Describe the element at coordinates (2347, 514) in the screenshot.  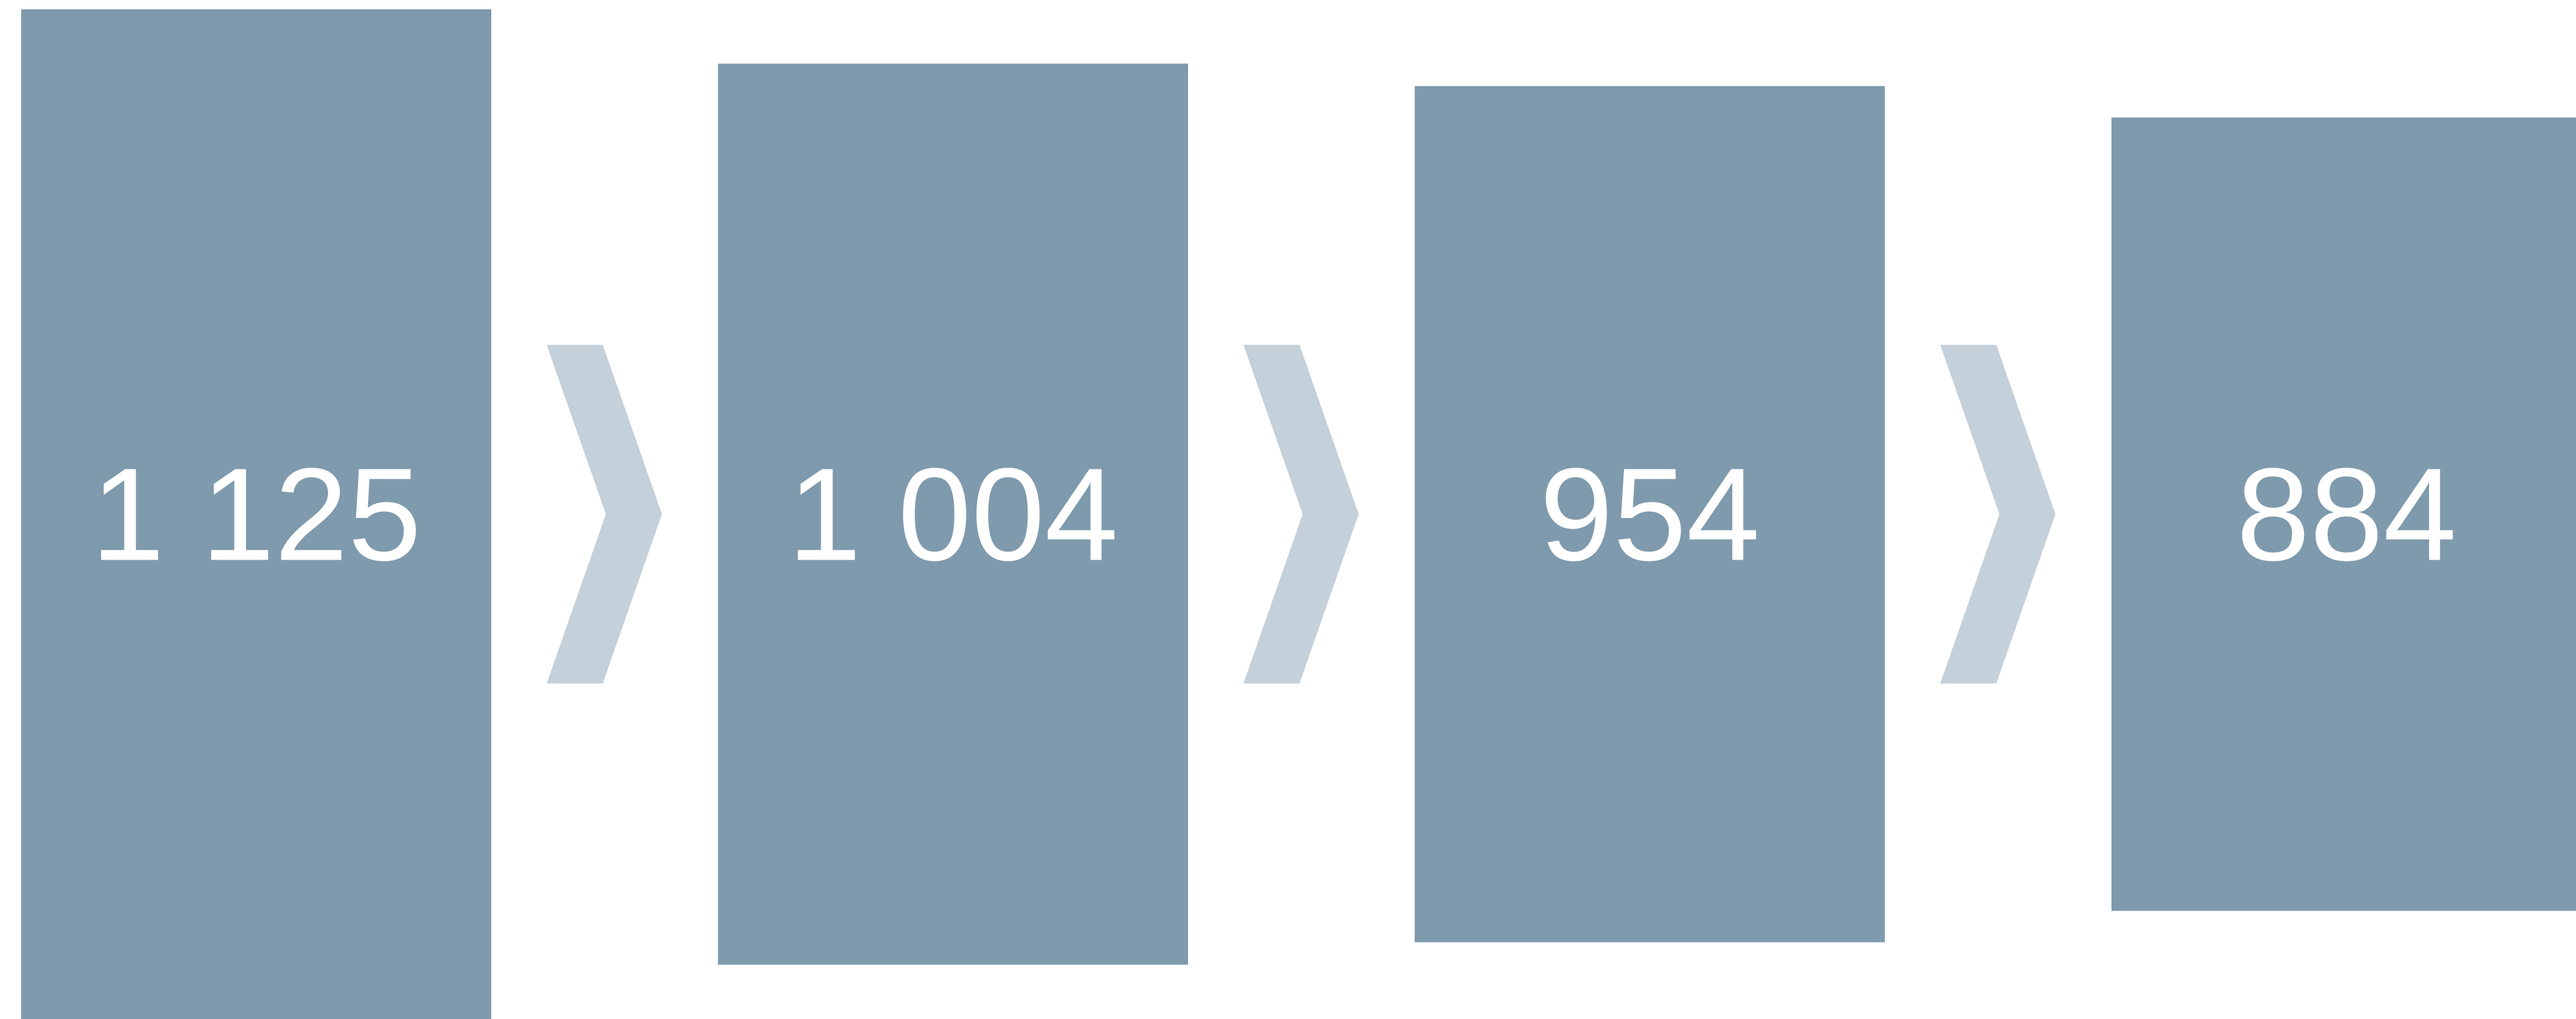
I see `value-label: 884` at that location.